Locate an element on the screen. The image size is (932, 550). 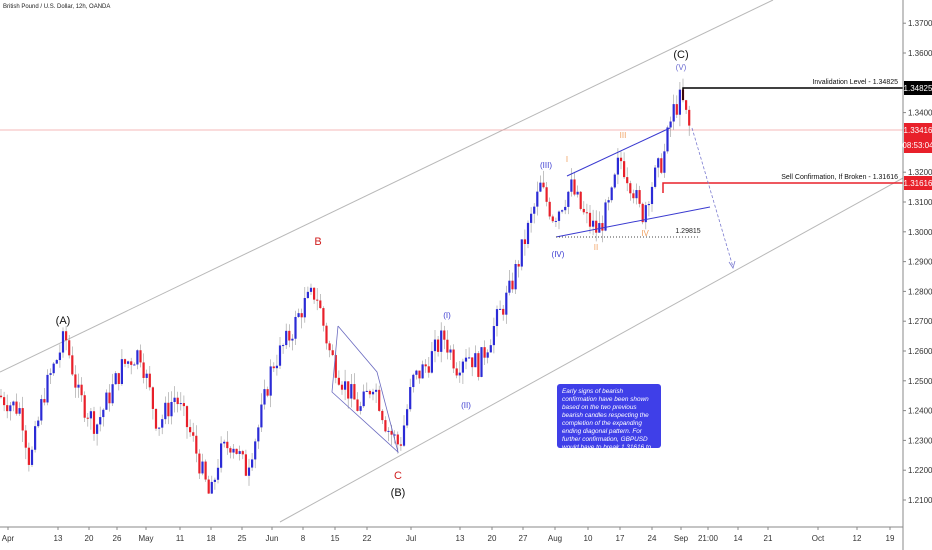
price-tick-label: 1.32000 is located at coordinates (920, 172).